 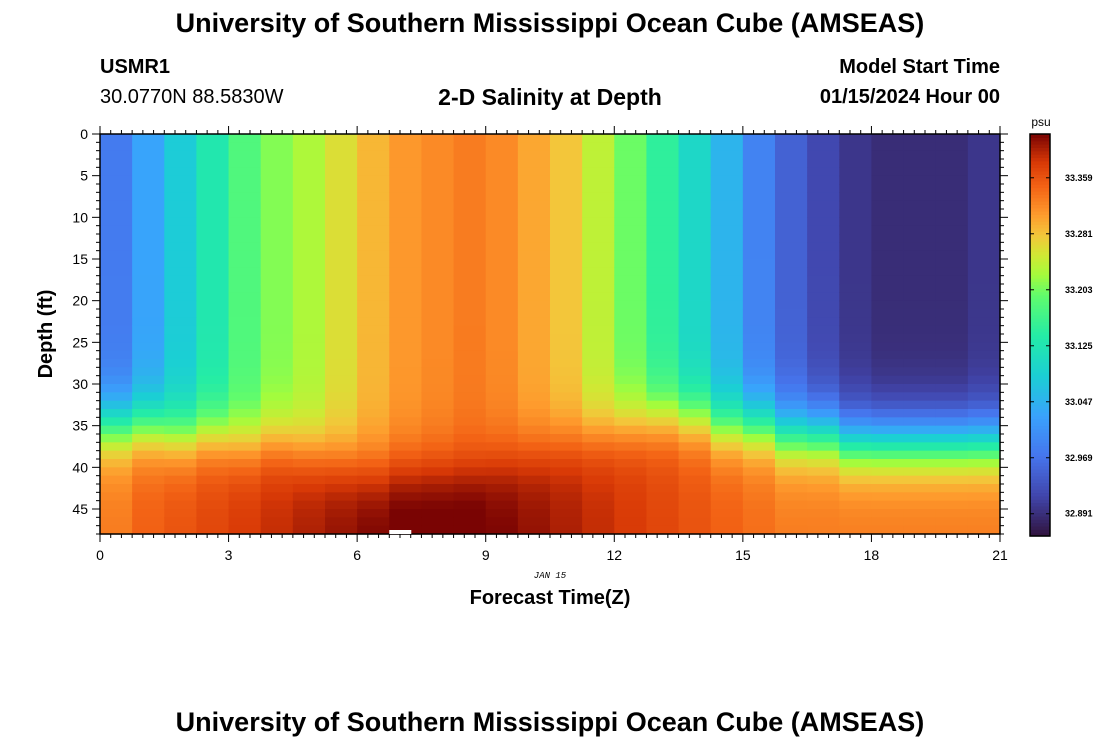 I want to click on model-start-label: Model Start Time, so click(x=919, y=67).